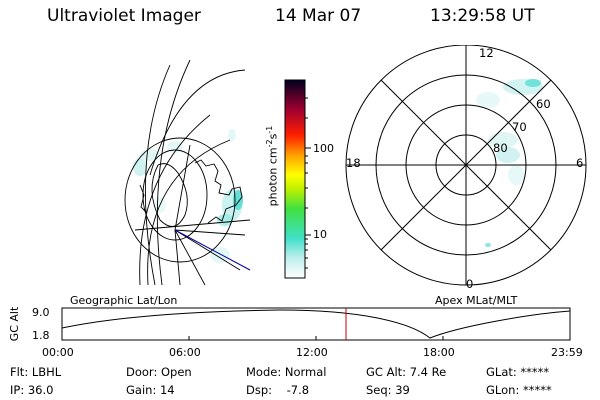 This screenshot has width=600, height=400. Describe the element at coordinates (185, 352) in the screenshot. I see `time-tick-0600: 06:00` at that location.